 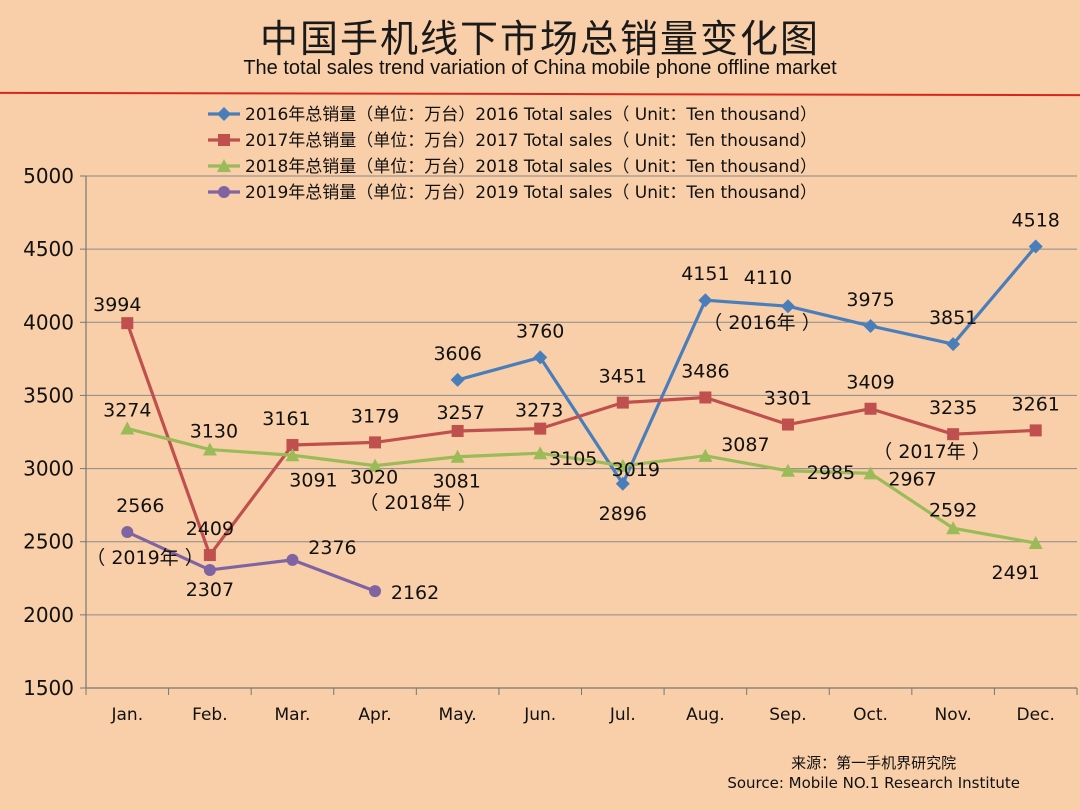 What do you see at coordinates (251, 561) in the screenshot?
I see `series-line-2019` at bounding box center [251, 561].